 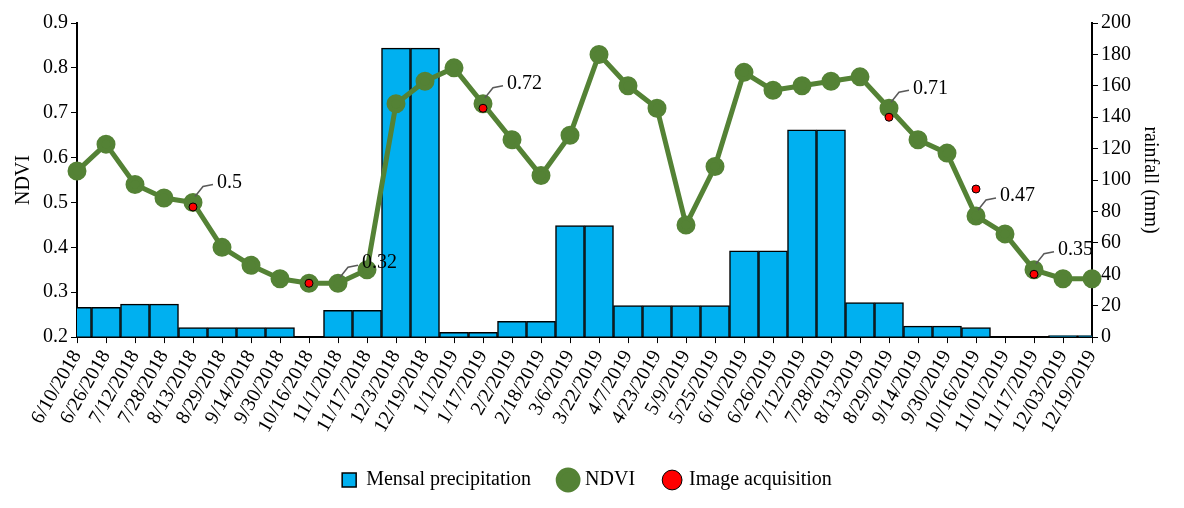 What do you see at coordinates (1111, 209) in the screenshot?
I see `y2-tick-label: 80` at bounding box center [1111, 209].